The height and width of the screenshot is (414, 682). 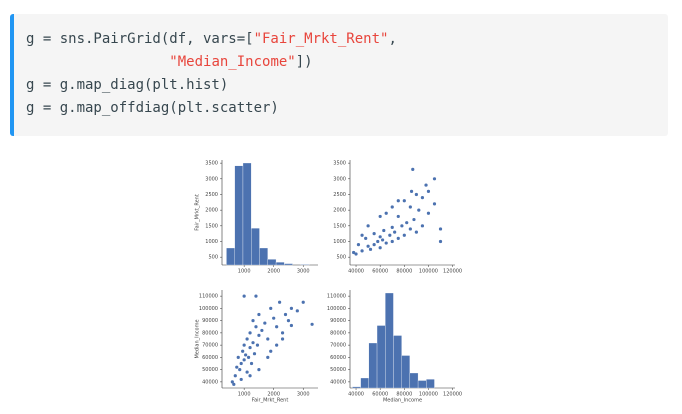 What do you see at coordinates (211, 179) in the screenshot?
I see `y-tick-label: 3000` at bounding box center [211, 179].